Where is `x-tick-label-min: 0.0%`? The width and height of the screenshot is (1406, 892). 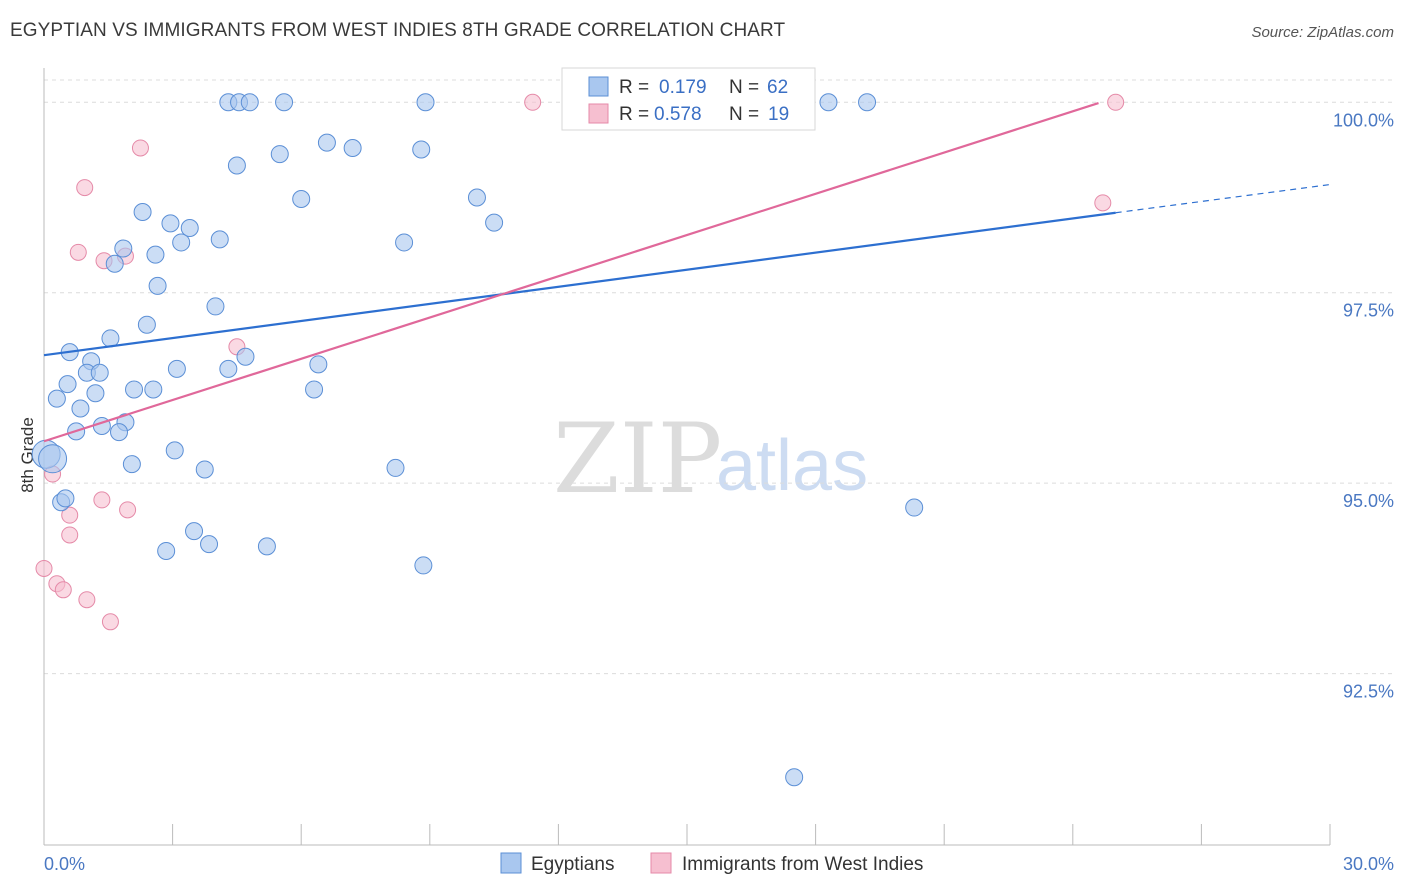 x-tick-label-min: 0.0% is located at coordinates (64, 864).